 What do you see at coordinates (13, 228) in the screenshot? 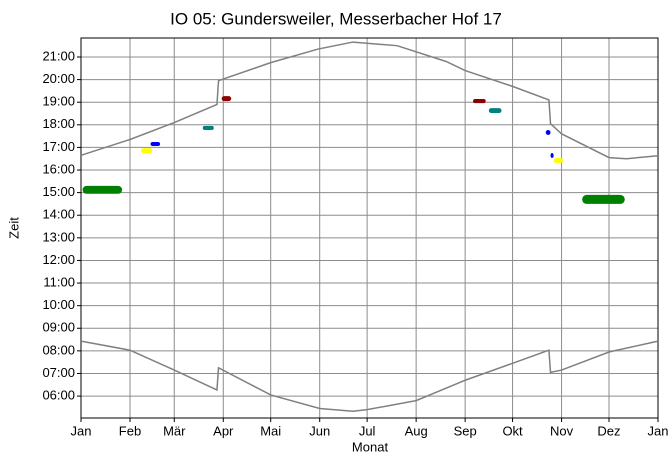
I see `y-axis-label: Zeit` at bounding box center [13, 228].